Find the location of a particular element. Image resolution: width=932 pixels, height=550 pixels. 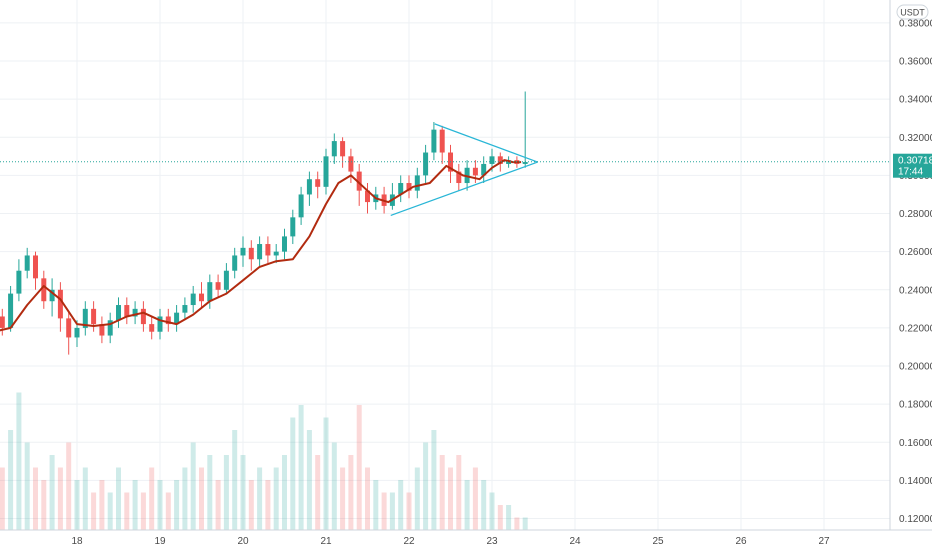

currency-text: USDT is located at coordinates (912, 13).